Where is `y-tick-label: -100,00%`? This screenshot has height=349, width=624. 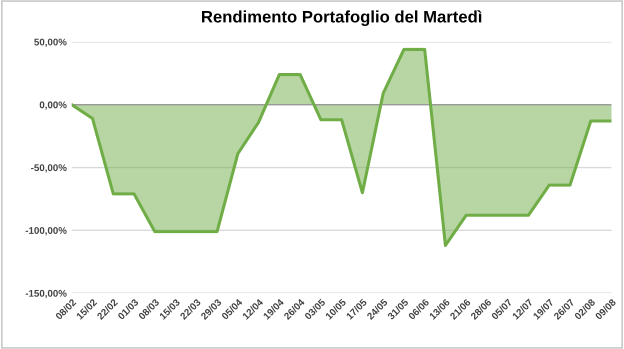
y-tick-label: -100,00% is located at coordinates (46, 231).